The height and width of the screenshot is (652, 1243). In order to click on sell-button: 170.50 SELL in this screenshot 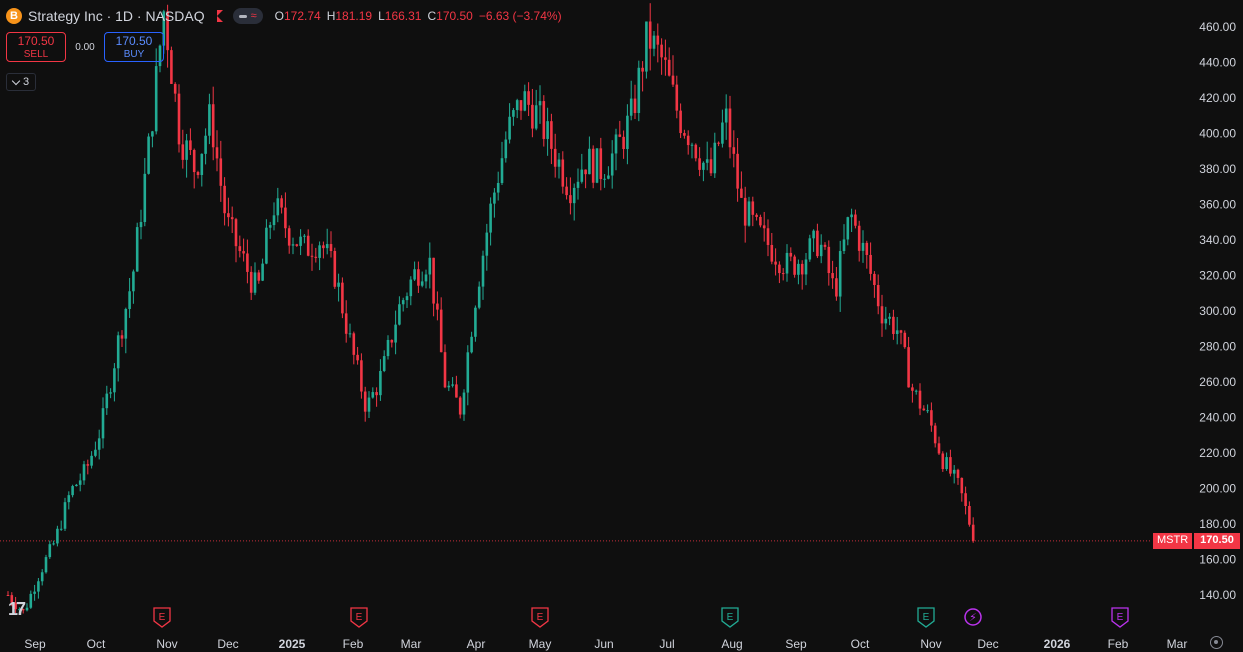, I will do `click(36, 47)`.